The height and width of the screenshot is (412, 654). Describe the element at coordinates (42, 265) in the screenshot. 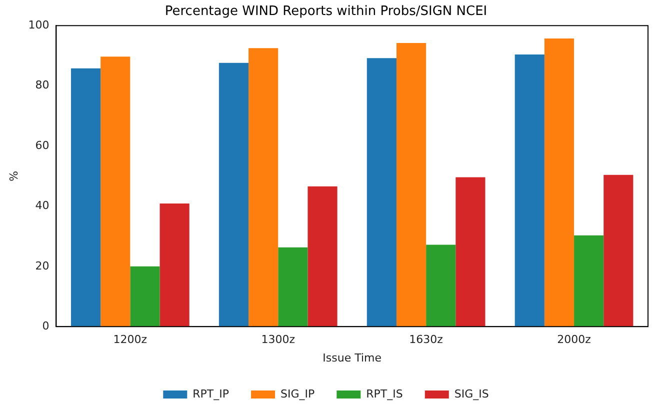

I see `y-tick-label: 20` at that location.